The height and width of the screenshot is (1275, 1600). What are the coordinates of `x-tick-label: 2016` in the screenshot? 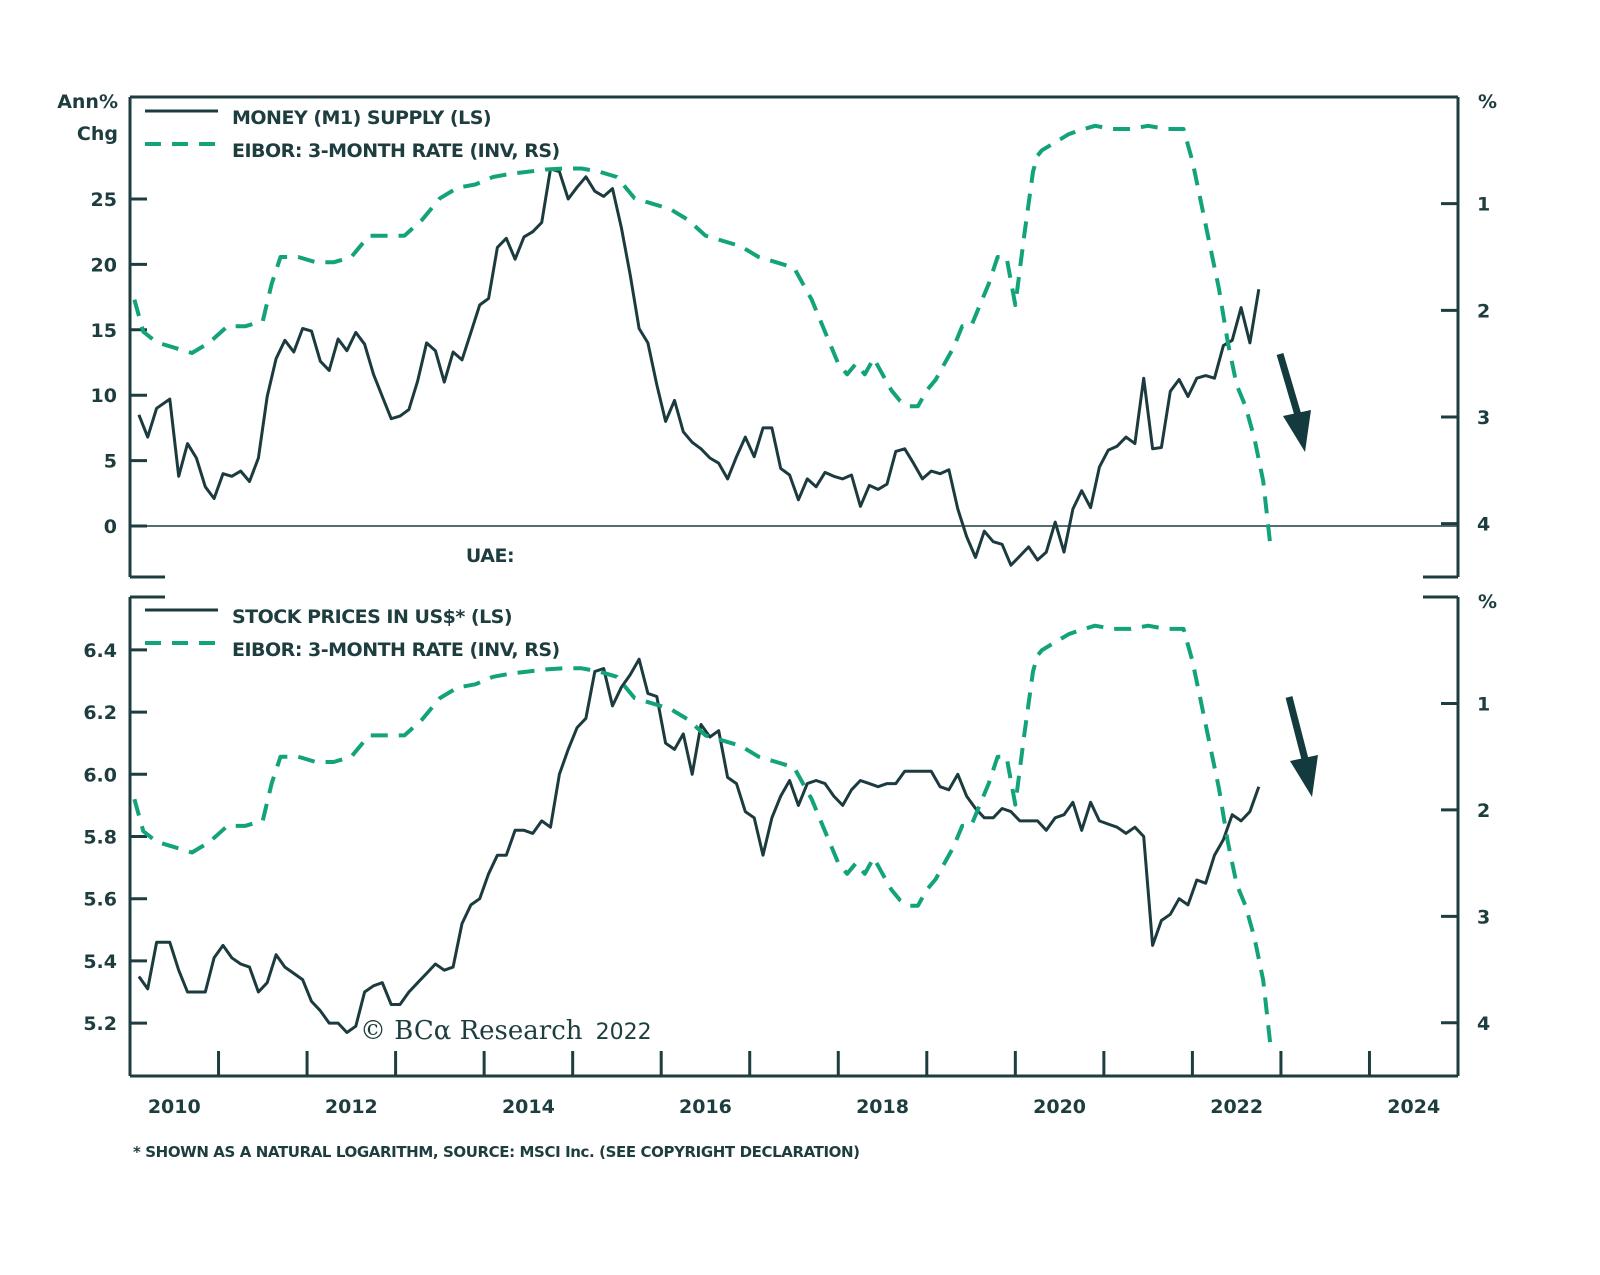 It's located at (705, 1107).